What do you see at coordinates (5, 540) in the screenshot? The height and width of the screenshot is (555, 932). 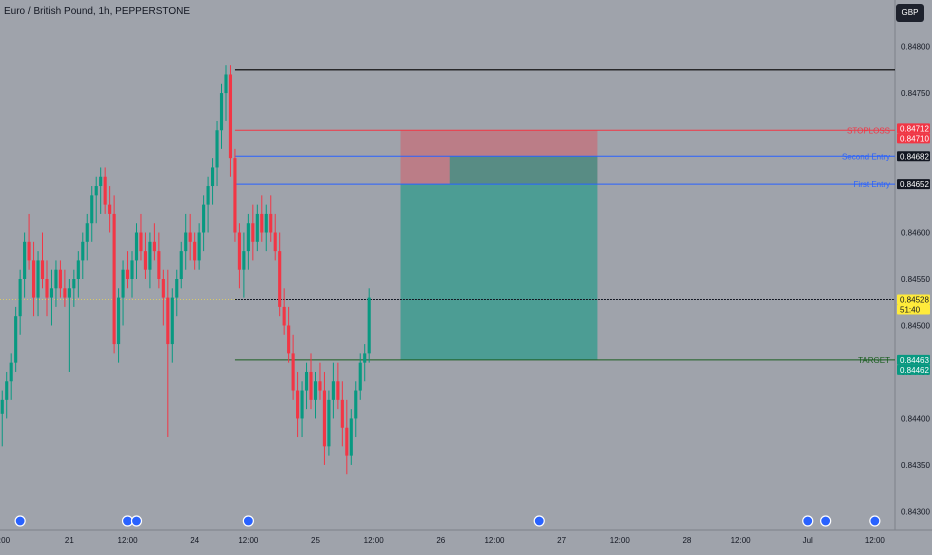 I see `x-tick-label: 2:00` at bounding box center [5, 540].